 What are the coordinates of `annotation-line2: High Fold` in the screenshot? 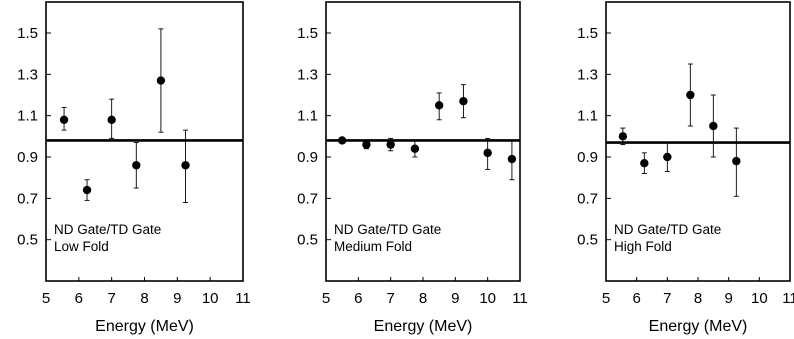 It's located at (643, 246).